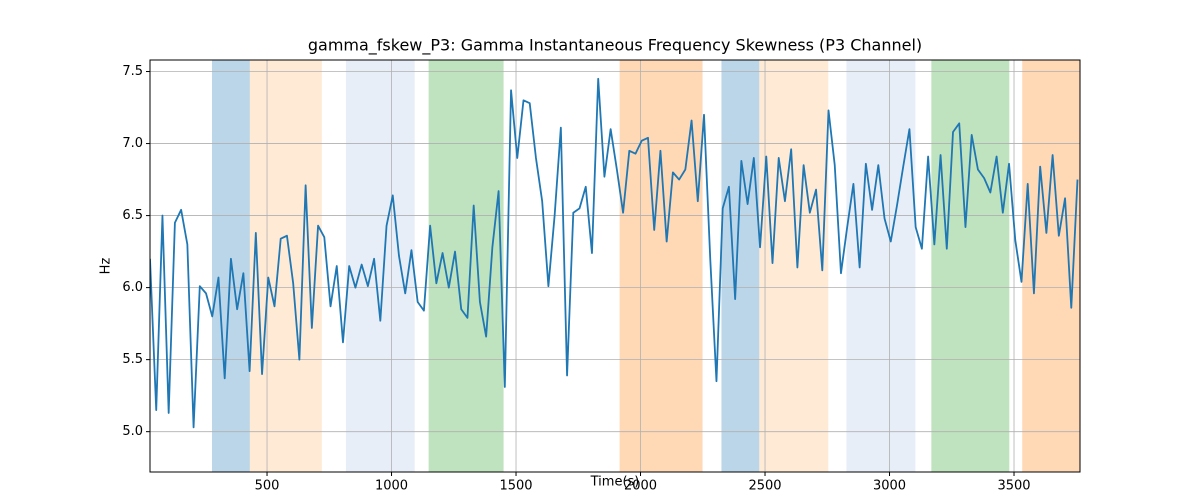 This screenshot has height=500, width=1200. I want to click on y-tick-label: 5.0, so click(132, 431).